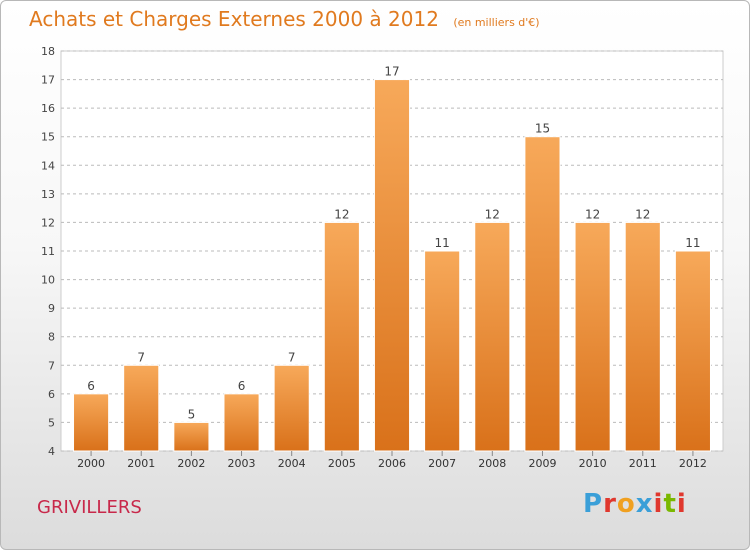 This screenshot has height=550, width=750. What do you see at coordinates (48, 108) in the screenshot?
I see `y-tick-label: 16` at bounding box center [48, 108].